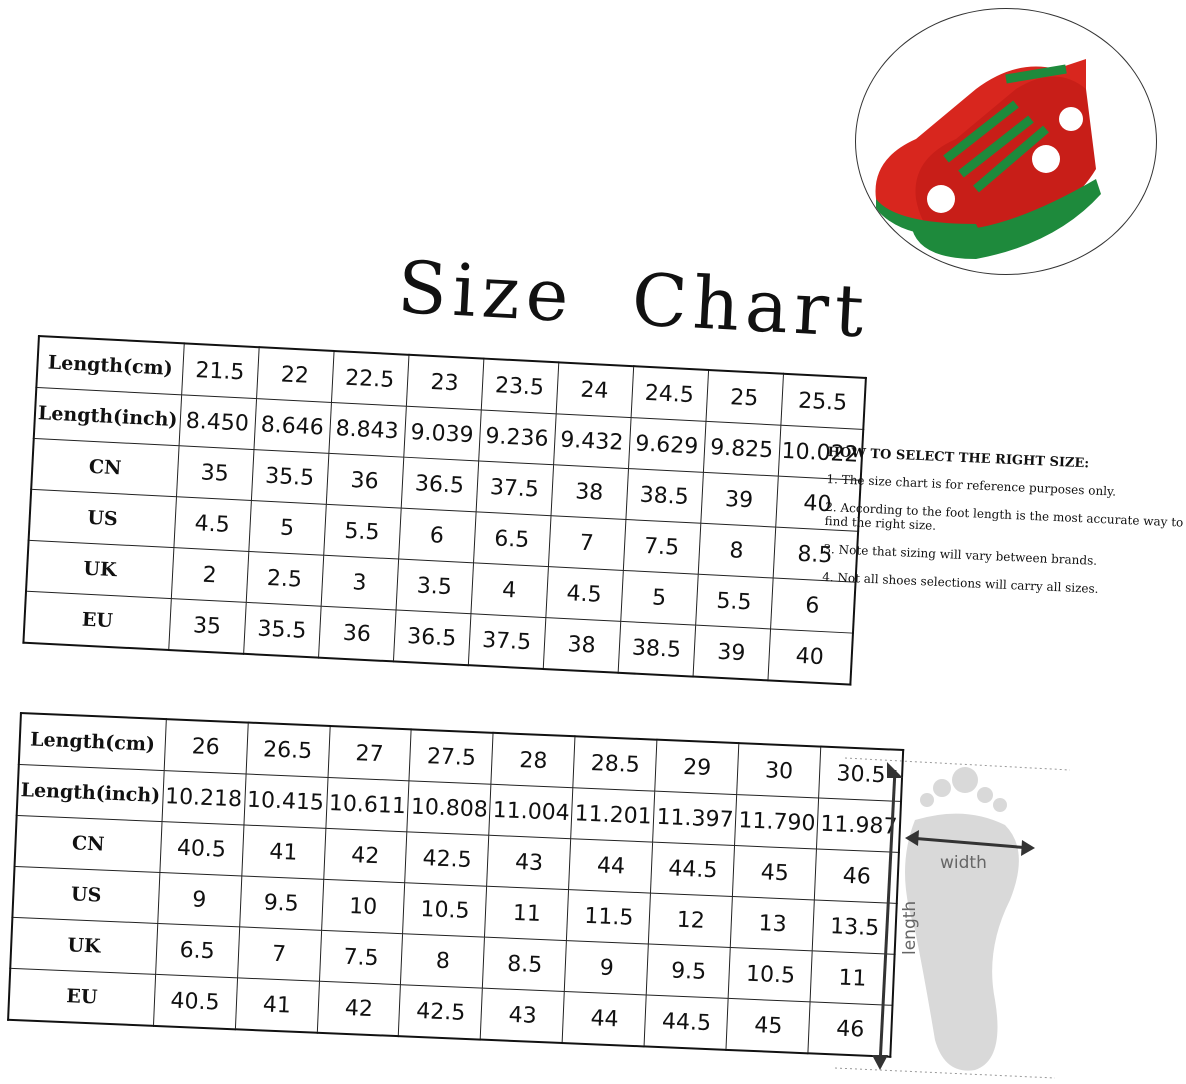  Describe the element at coordinates (287, 750) in the screenshot. I see `table-cell: 26.5` at that location.